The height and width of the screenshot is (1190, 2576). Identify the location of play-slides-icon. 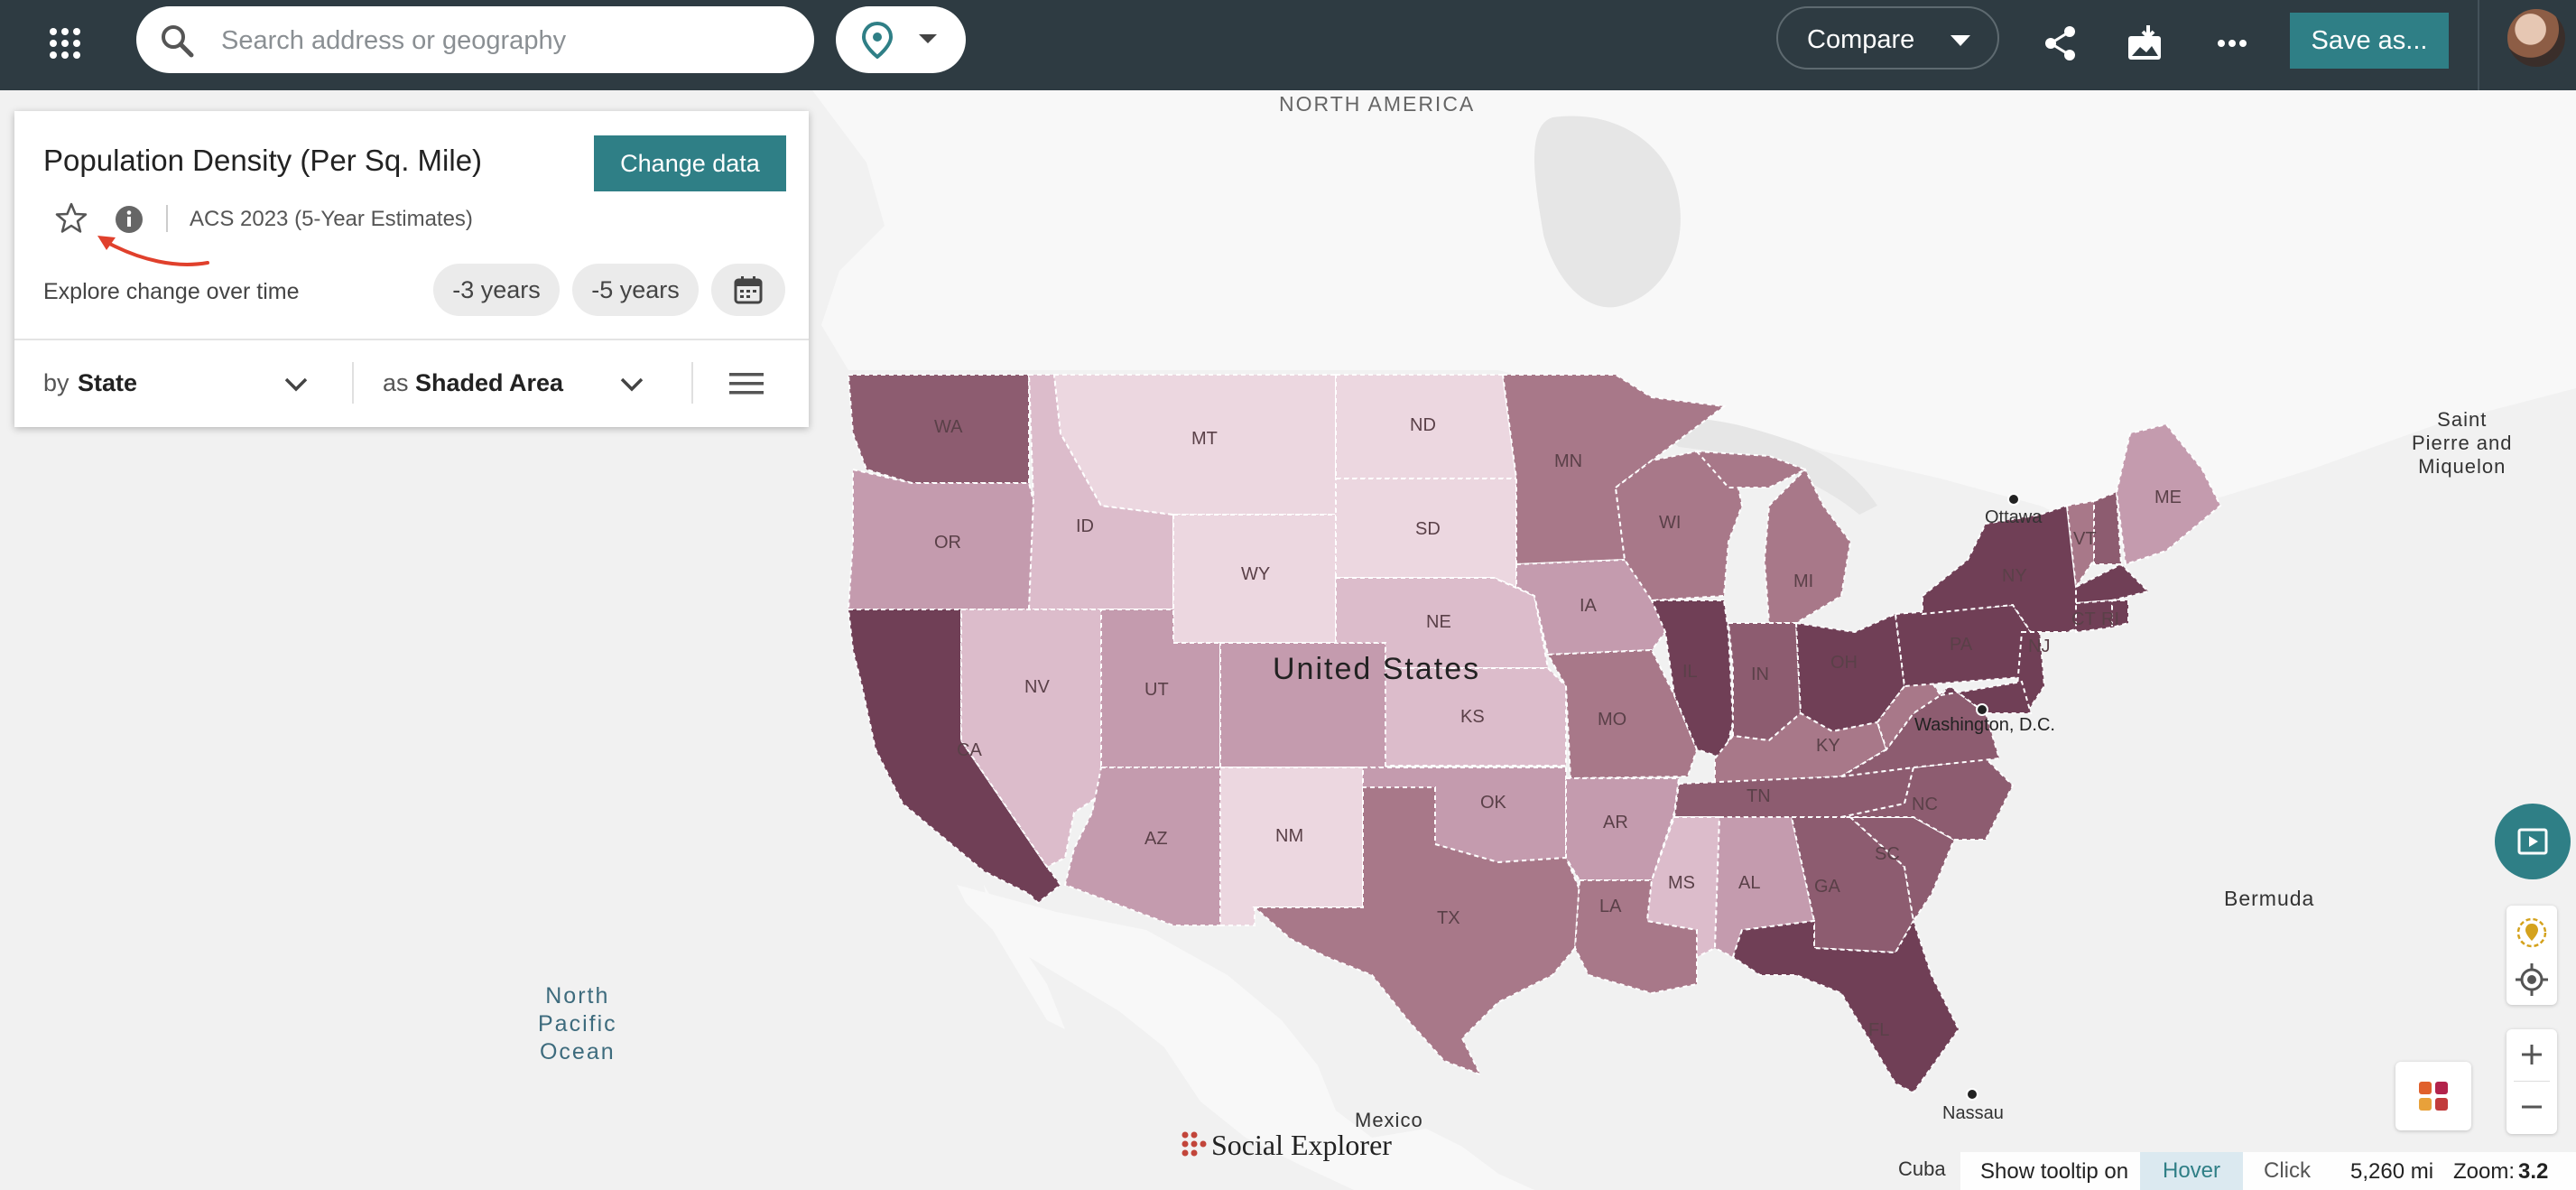
(2532, 841).